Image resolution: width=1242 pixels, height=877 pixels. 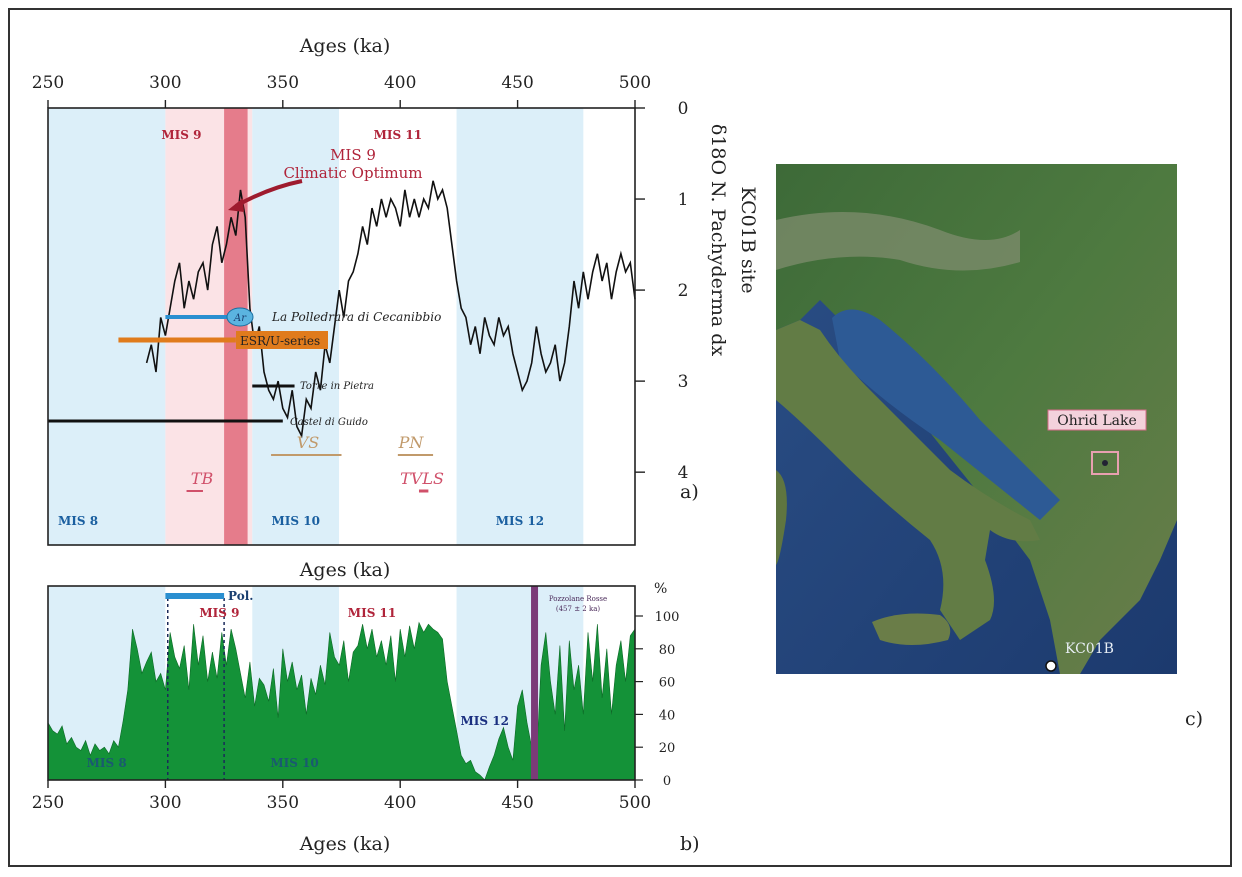 What do you see at coordinates (283, 803) in the screenshot?
I see `b-x-tick-label: 350` at bounding box center [283, 803].